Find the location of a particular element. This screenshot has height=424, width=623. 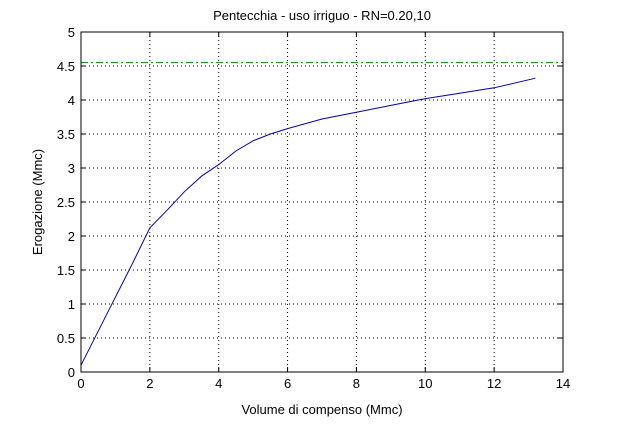

x-tick-label: 4 is located at coordinates (218, 383).